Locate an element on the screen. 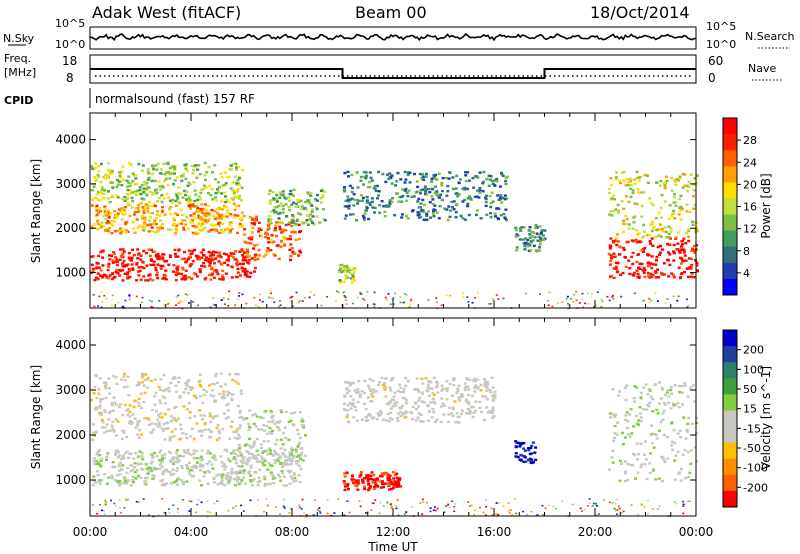 The width and height of the screenshot is (800, 554). colorbar-tick-label: 28 is located at coordinates (750, 140).